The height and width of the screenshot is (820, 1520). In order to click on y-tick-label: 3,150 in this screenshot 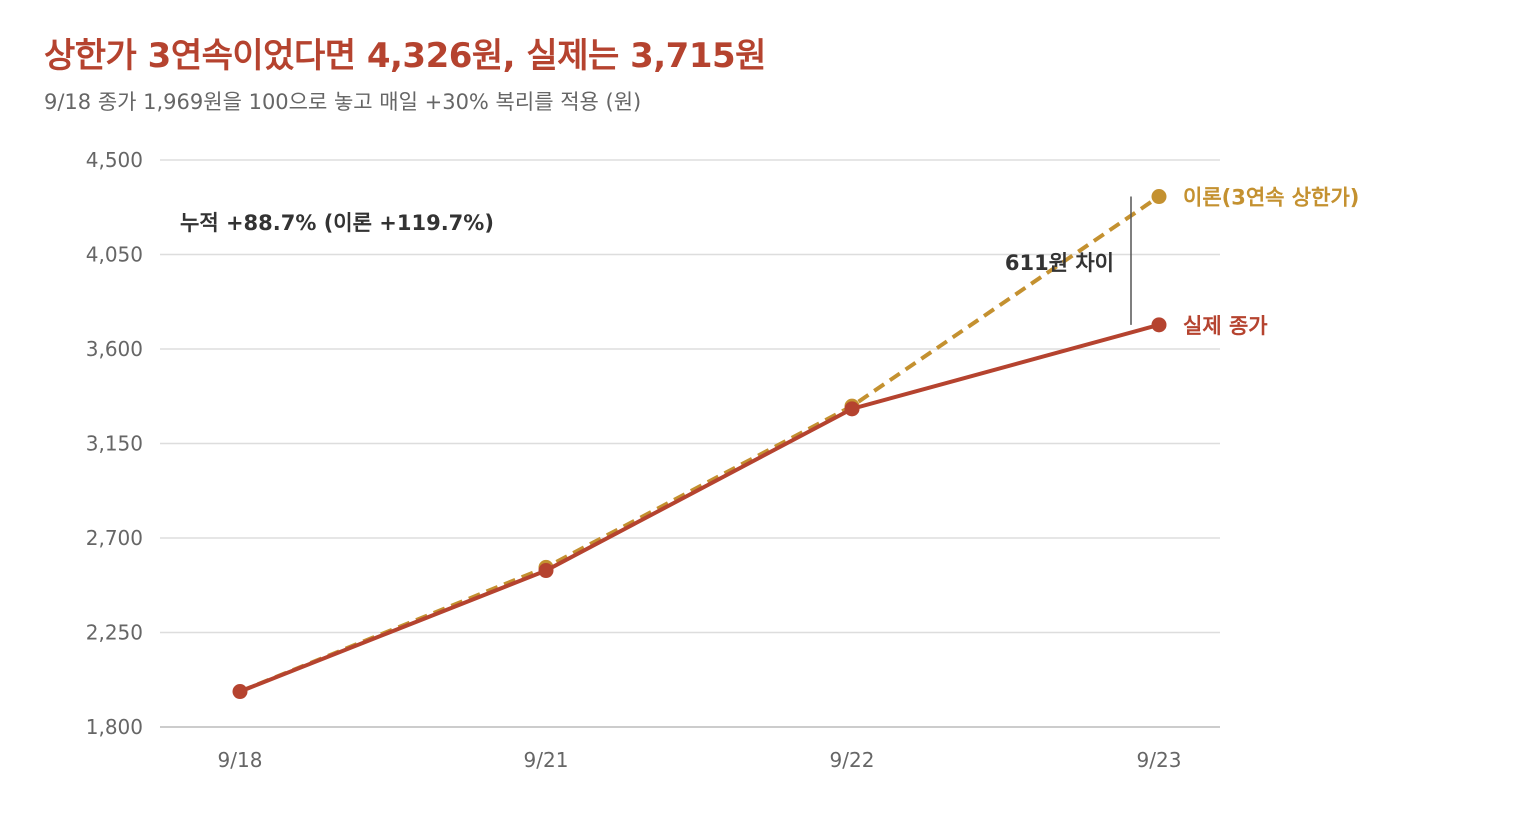, I will do `click(114, 444)`.